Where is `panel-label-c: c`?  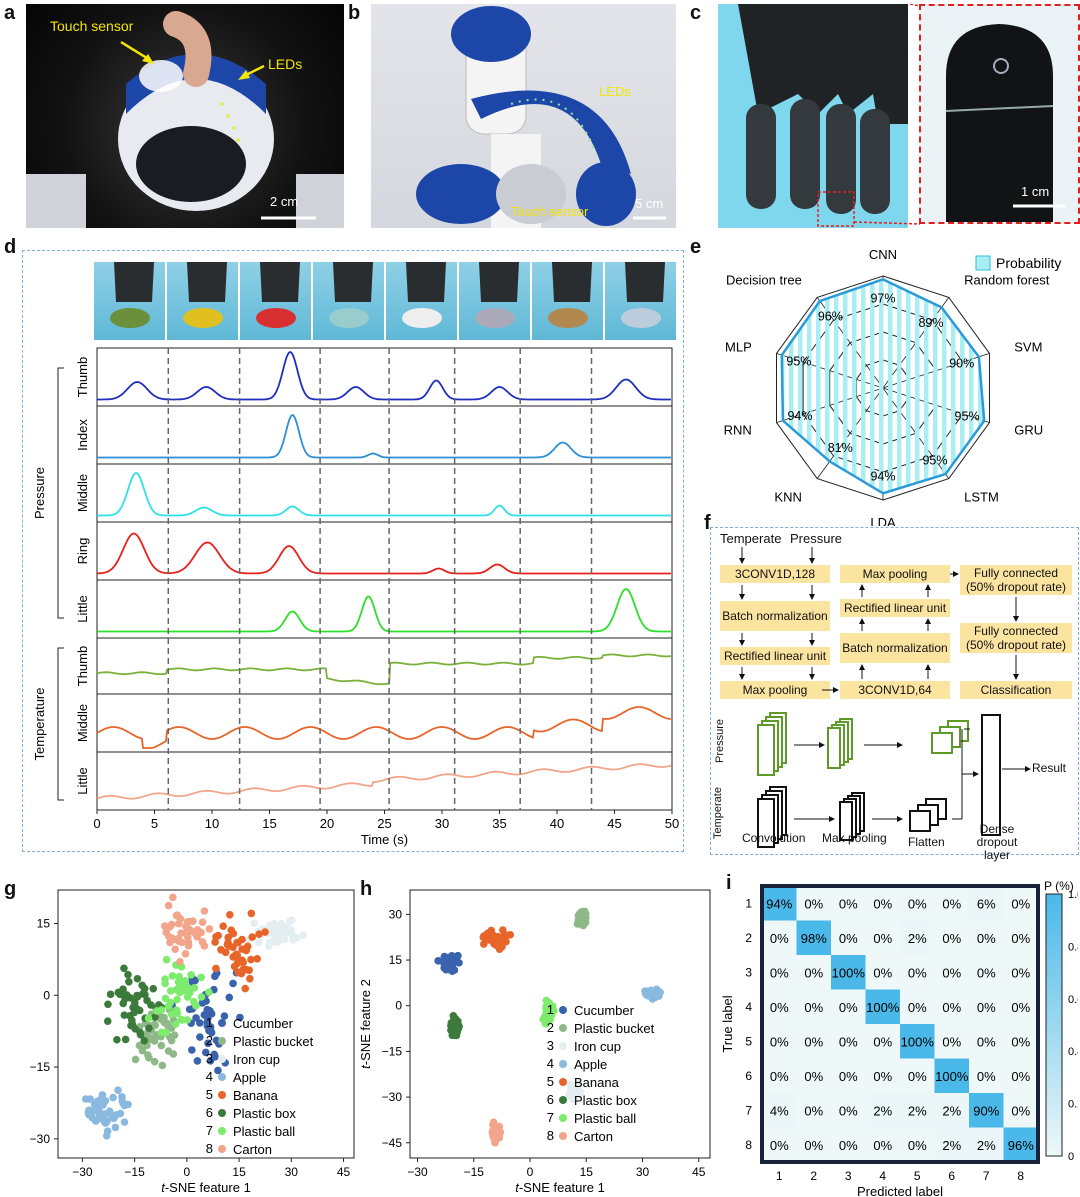
panel-label-c: c is located at coordinates (696, 13).